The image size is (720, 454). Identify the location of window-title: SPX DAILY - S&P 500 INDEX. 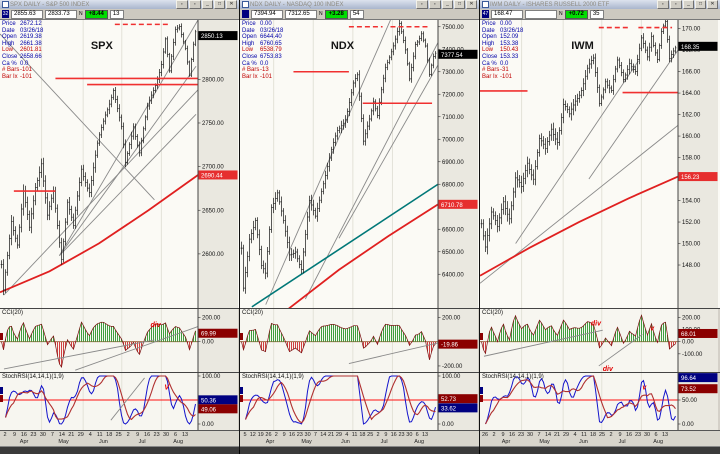
(50, 4).